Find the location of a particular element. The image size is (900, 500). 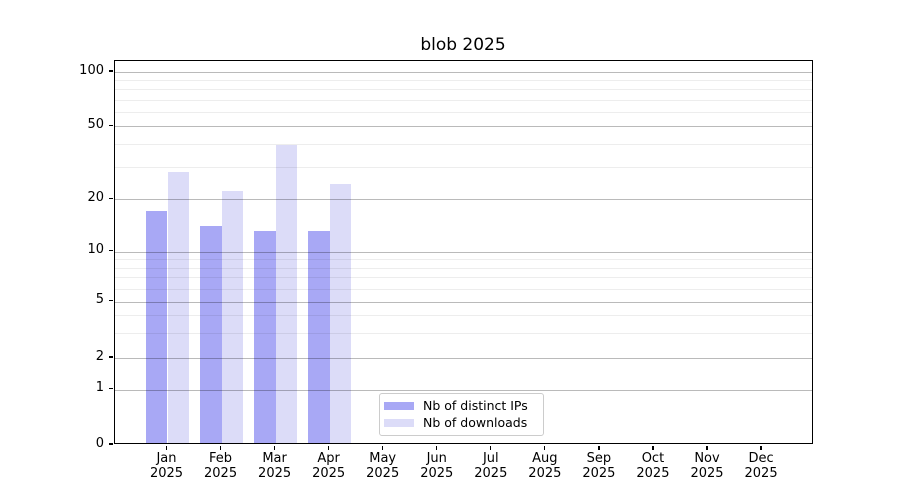

x-tick-year-oct: 2025 is located at coordinates (653, 473).